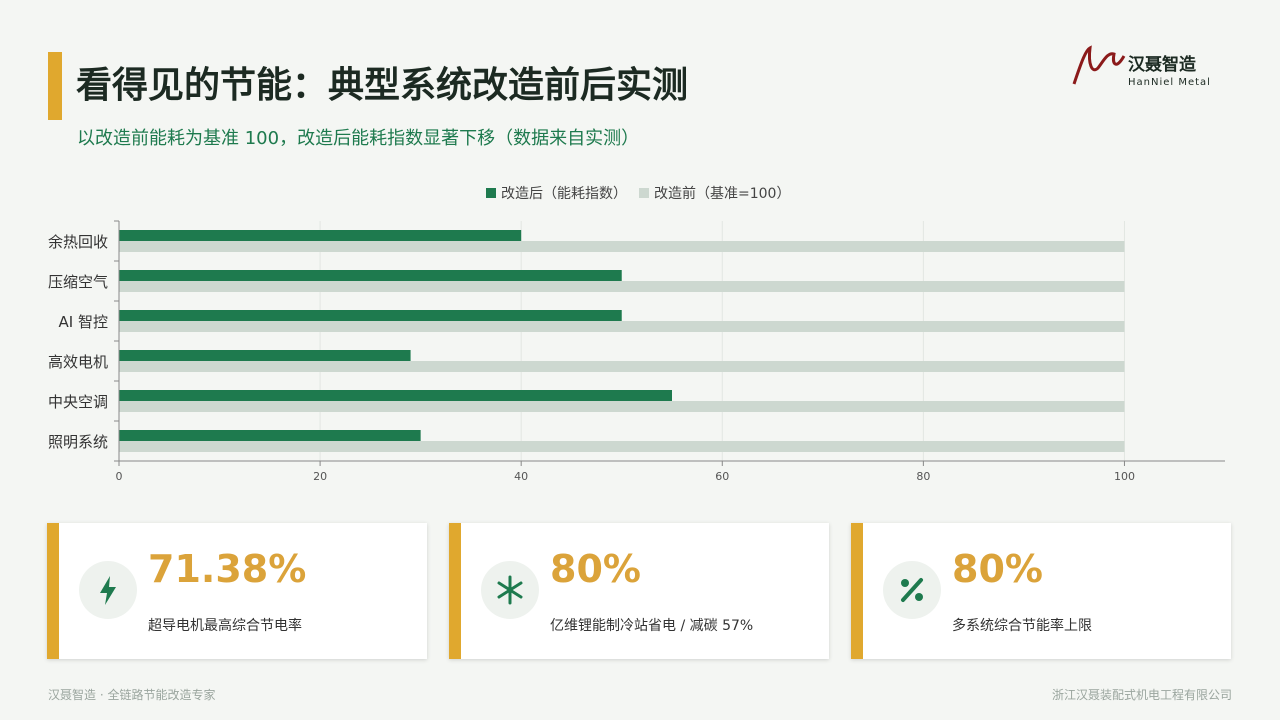 The image size is (1280, 720). Describe the element at coordinates (923, 476) in the screenshot. I see `x-tick-label: 80` at that location.